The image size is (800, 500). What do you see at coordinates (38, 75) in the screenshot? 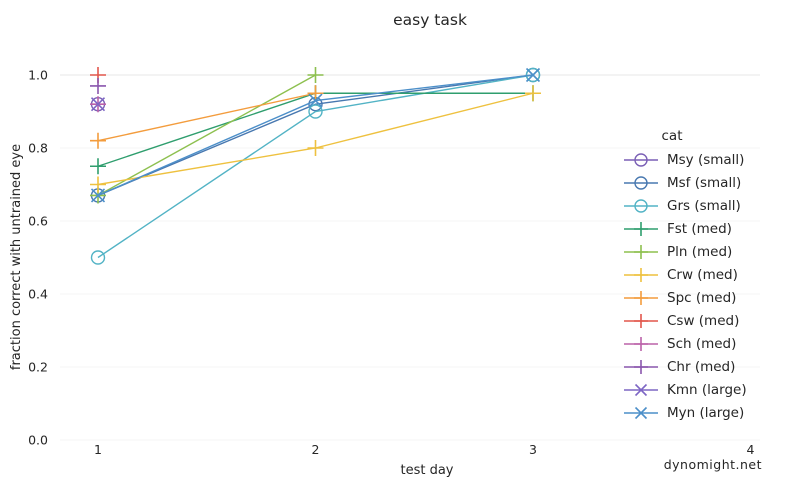
I see `y-tick-1.0: 1.0` at bounding box center [38, 75].